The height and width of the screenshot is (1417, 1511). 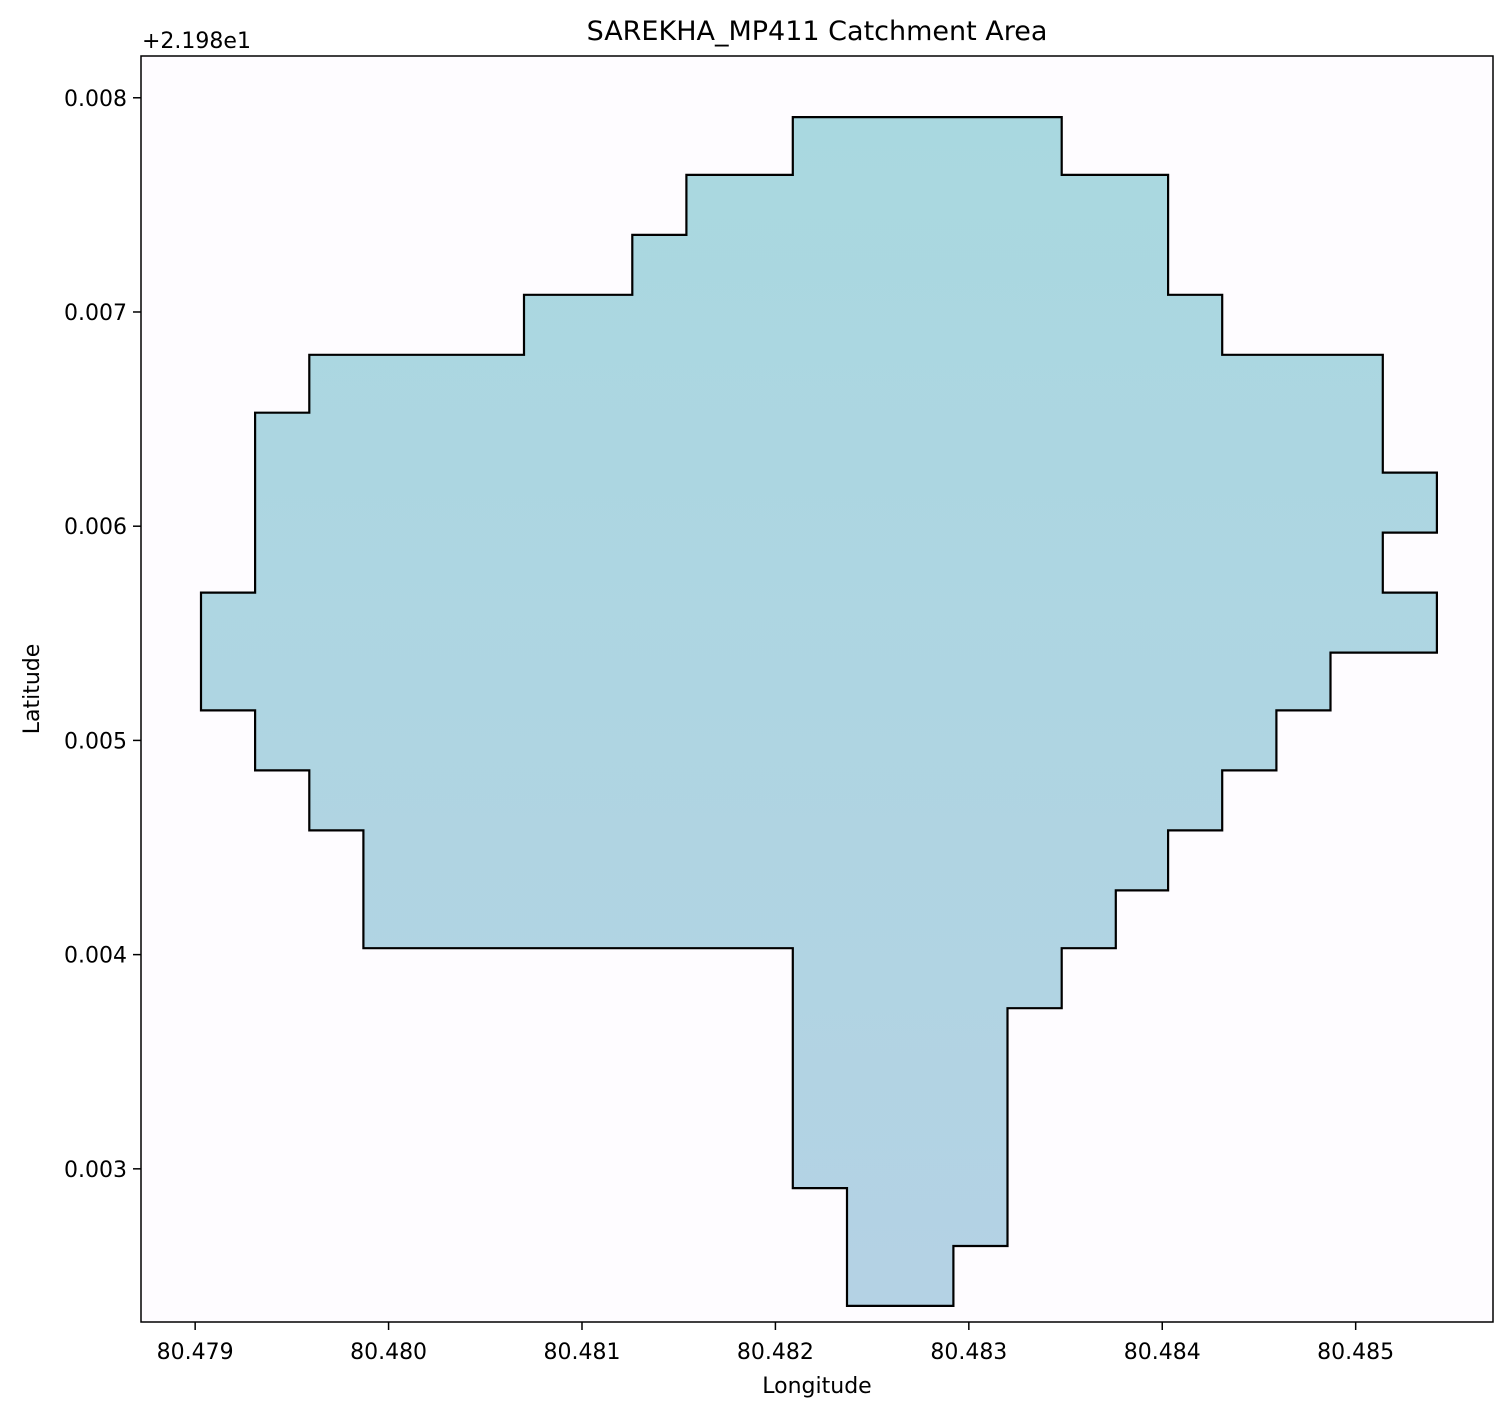 I want to click on x-axis-label: Longitude, so click(x=816, y=1386).